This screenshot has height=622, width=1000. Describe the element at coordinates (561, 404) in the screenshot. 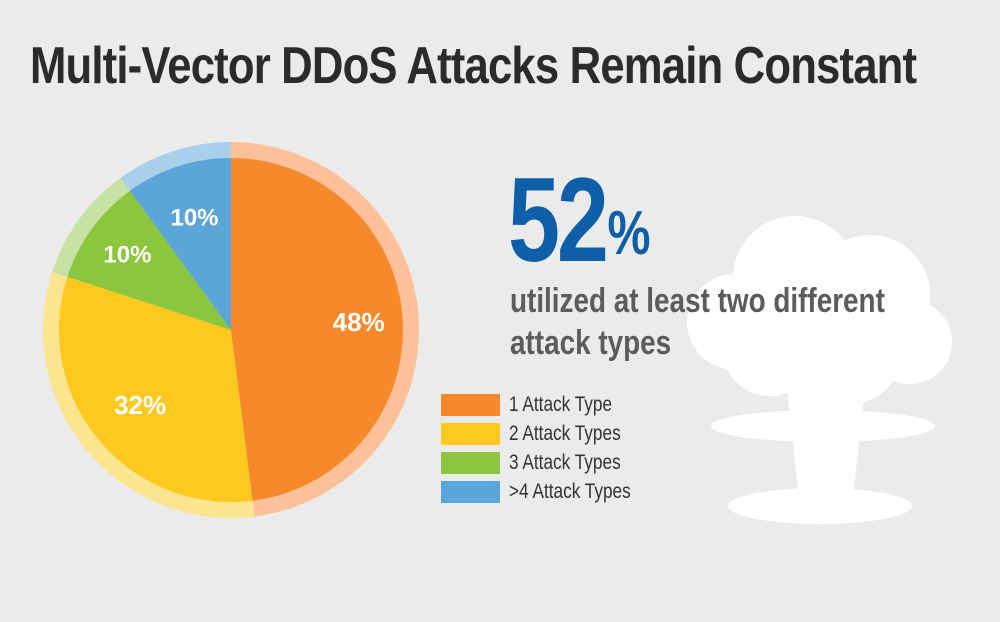

I see `legend-label: 1 Attack Type` at that location.